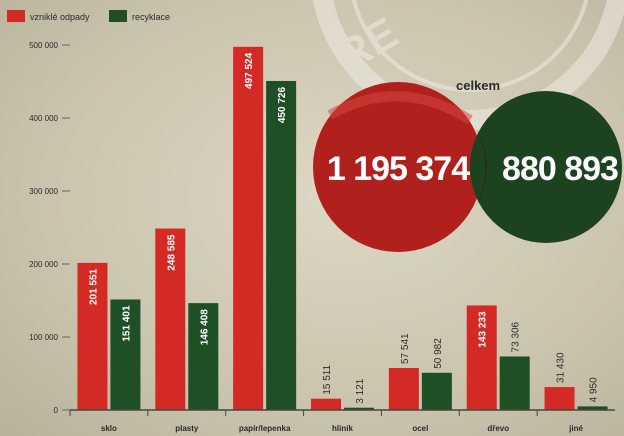  Describe the element at coordinates (438, 353) in the screenshot. I see `bar-value-label: 50 982` at that location.